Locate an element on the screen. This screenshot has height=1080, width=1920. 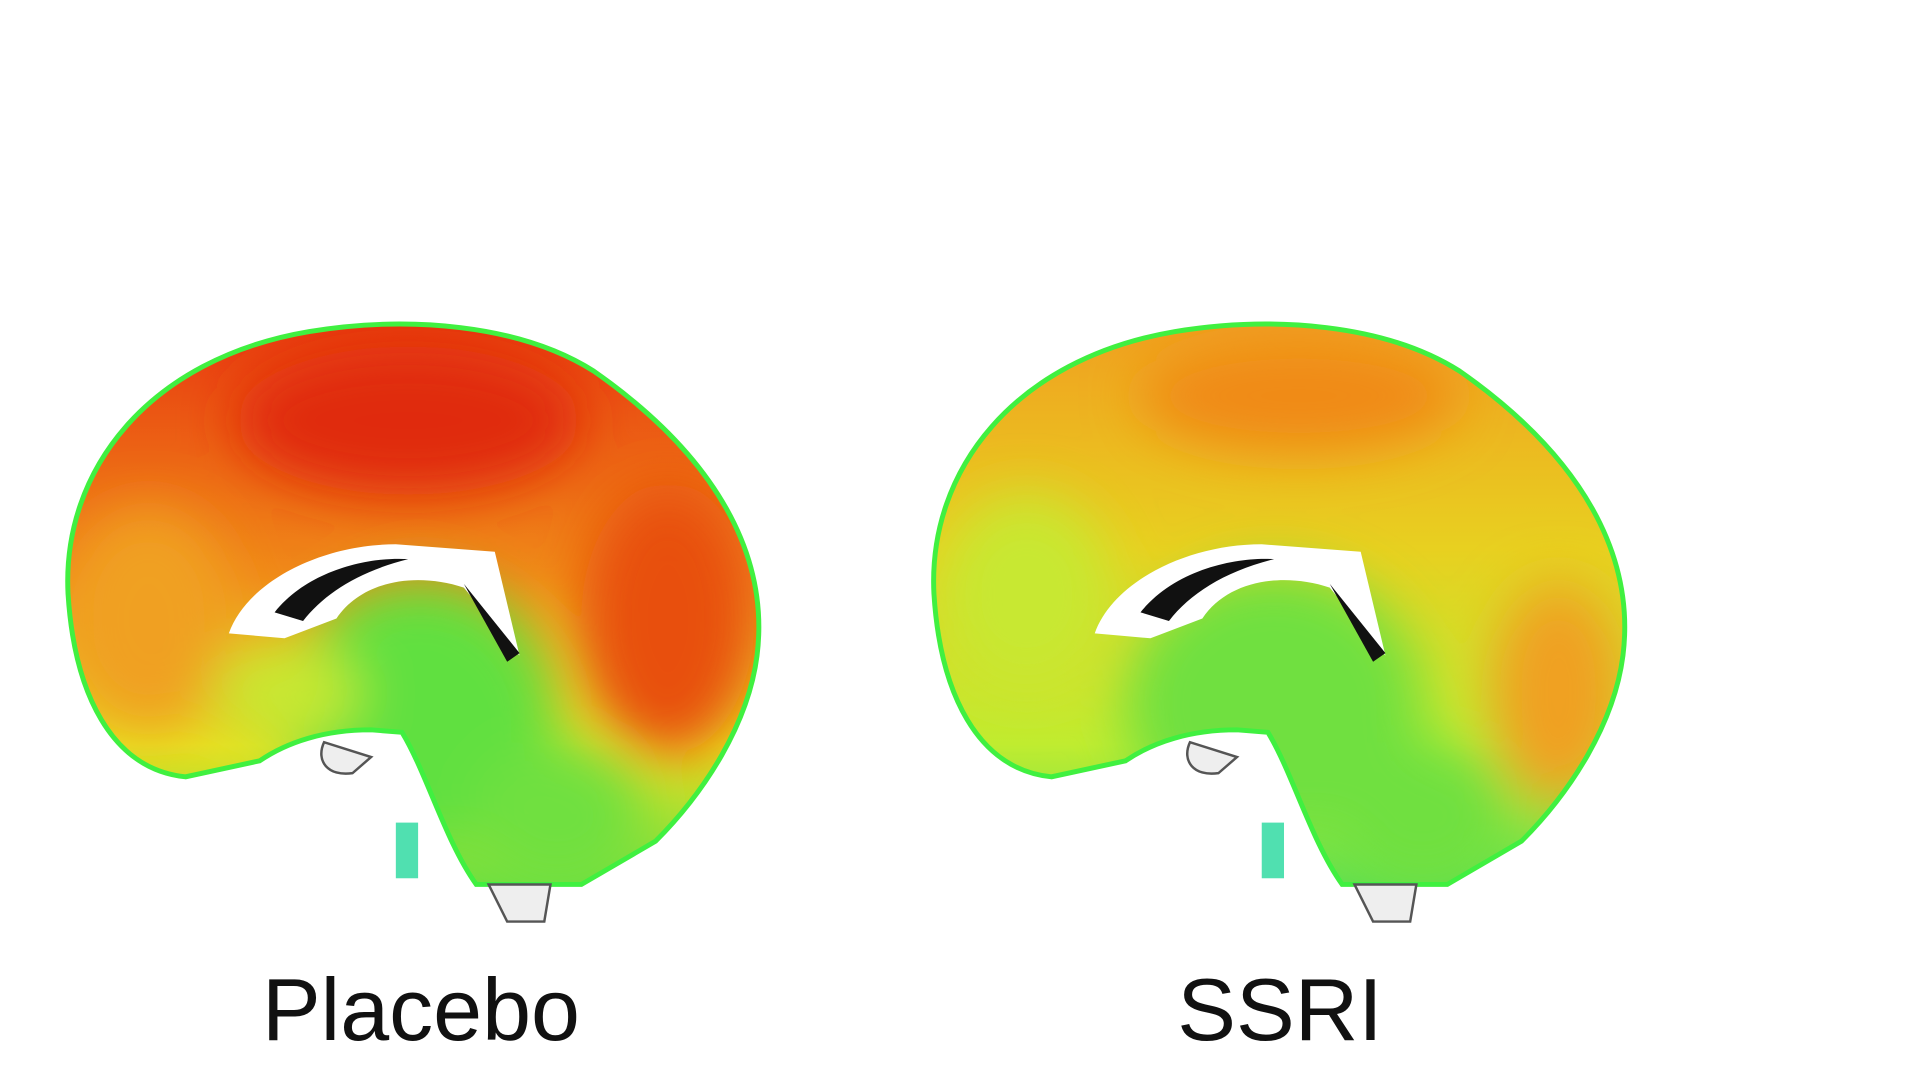
panel-label: Placebo is located at coordinates (421, 1009).